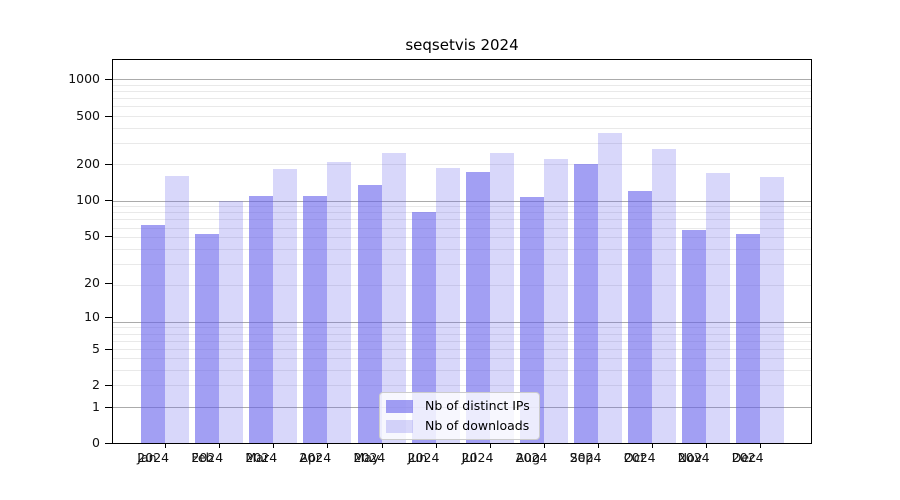  I want to click on y-tick-label: 1000, so click(84, 79).